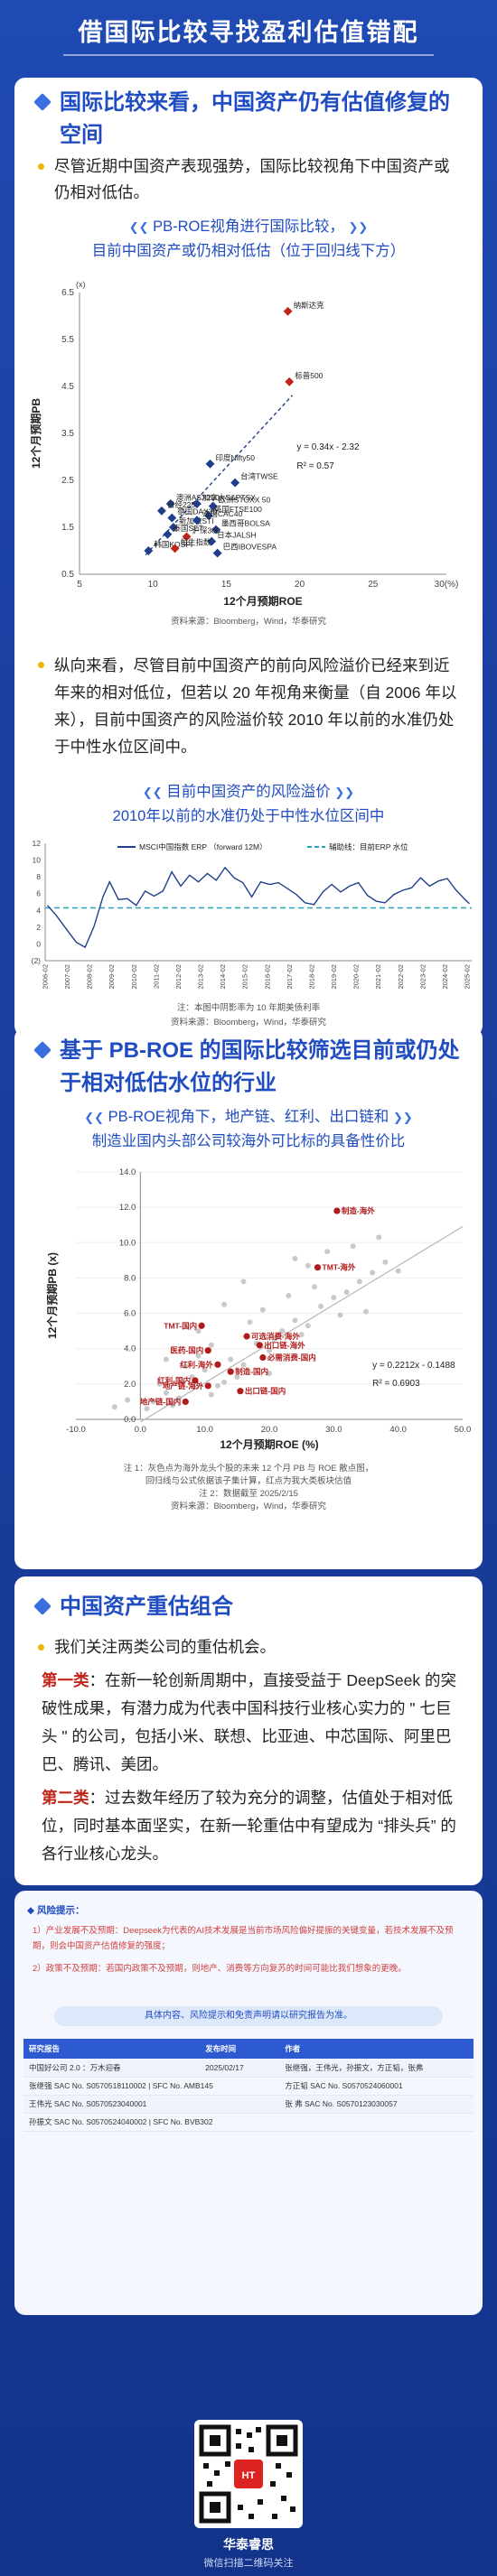 This screenshot has height=2576, width=497. What do you see at coordinates (151, 2104) in the screenshot?
I see `table-cell: 王伟光 SAC No. S0570523040001` at bounding box center [151, 2104].